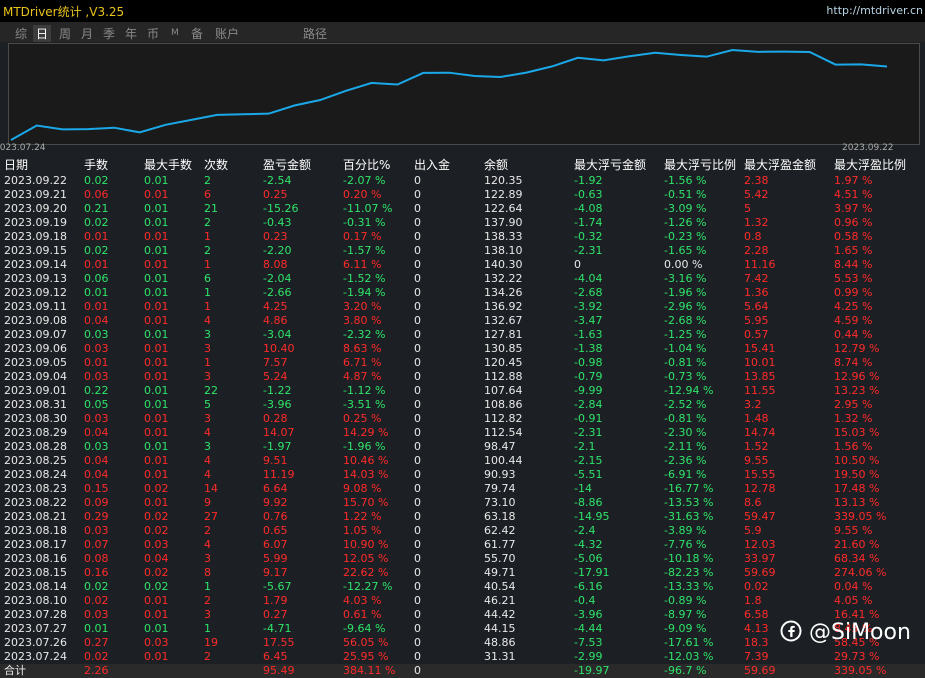  Describe the element at coordinates (760, 348) in the screenshot. I see `cell: 15.41` at that location.